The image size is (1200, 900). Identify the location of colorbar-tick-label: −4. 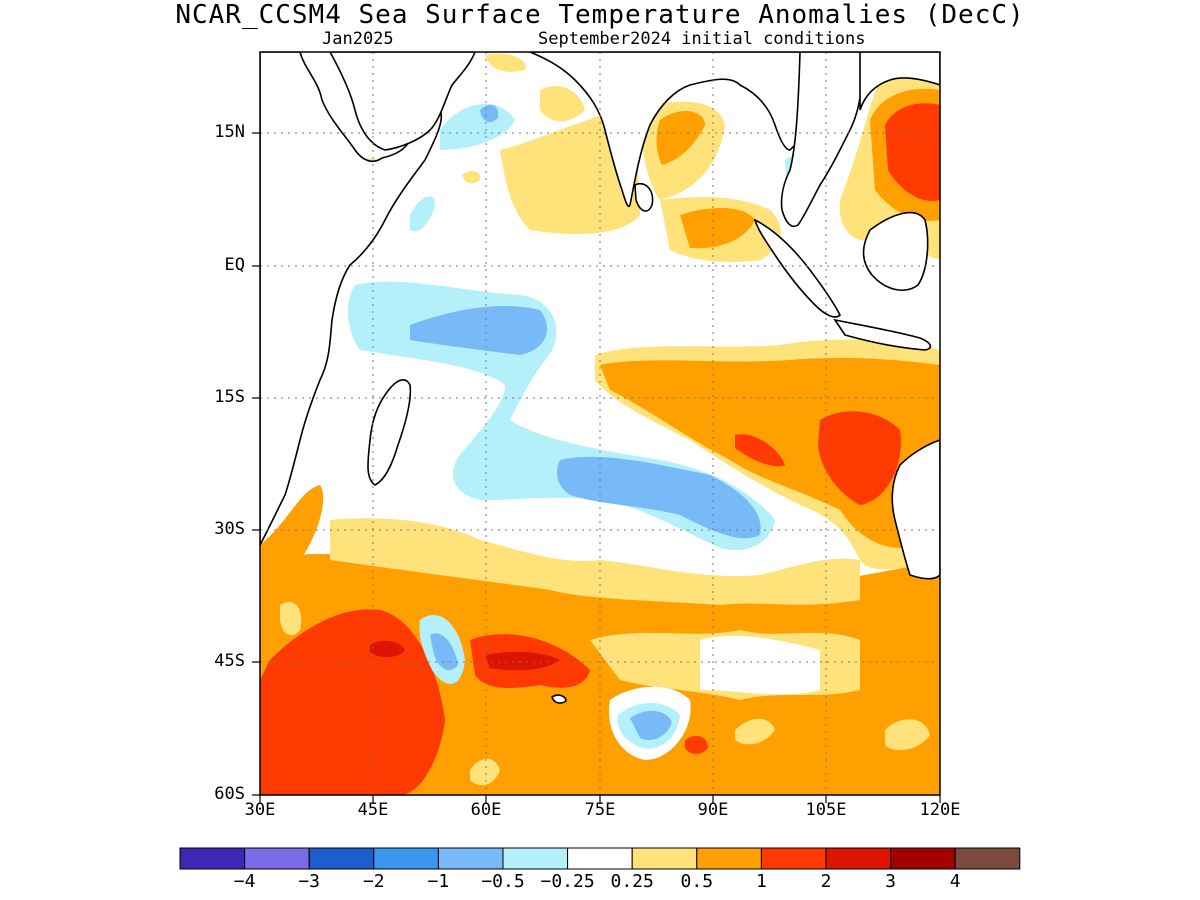
(244, 881).